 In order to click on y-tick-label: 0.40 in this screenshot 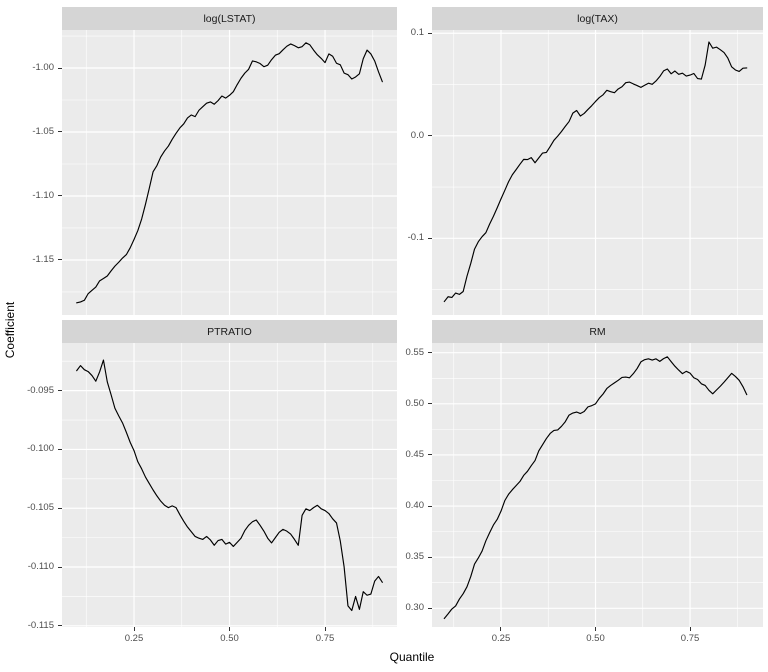, I will do `click(415, 506)`.